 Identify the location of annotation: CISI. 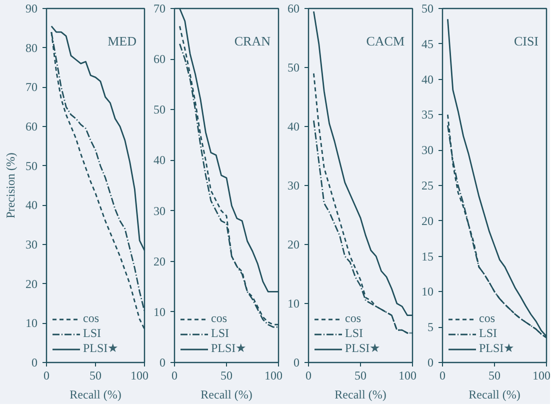
(526, 41).